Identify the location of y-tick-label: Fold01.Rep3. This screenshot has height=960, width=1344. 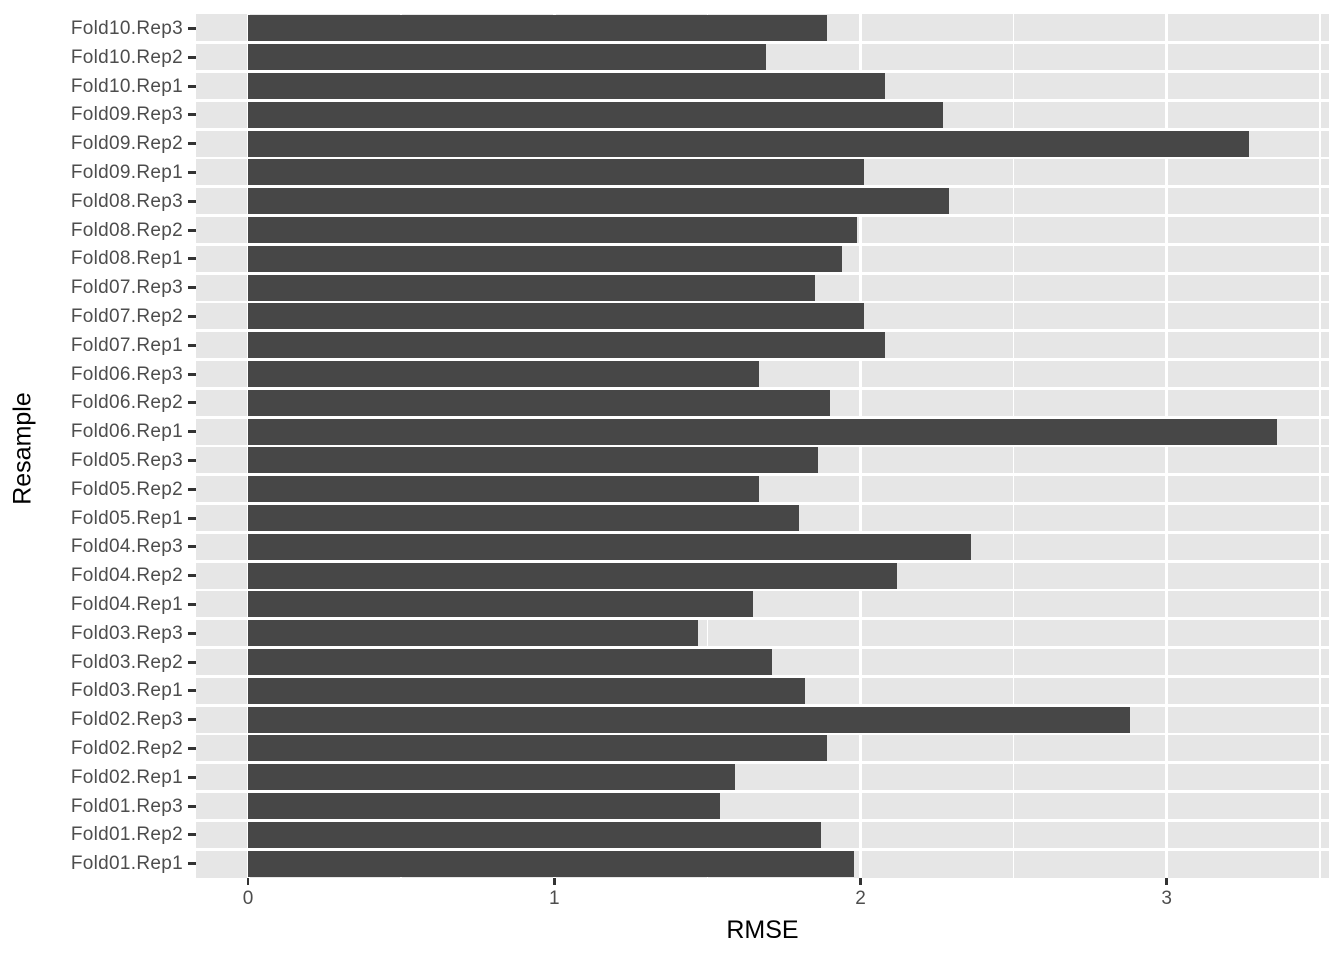
(126, 806).